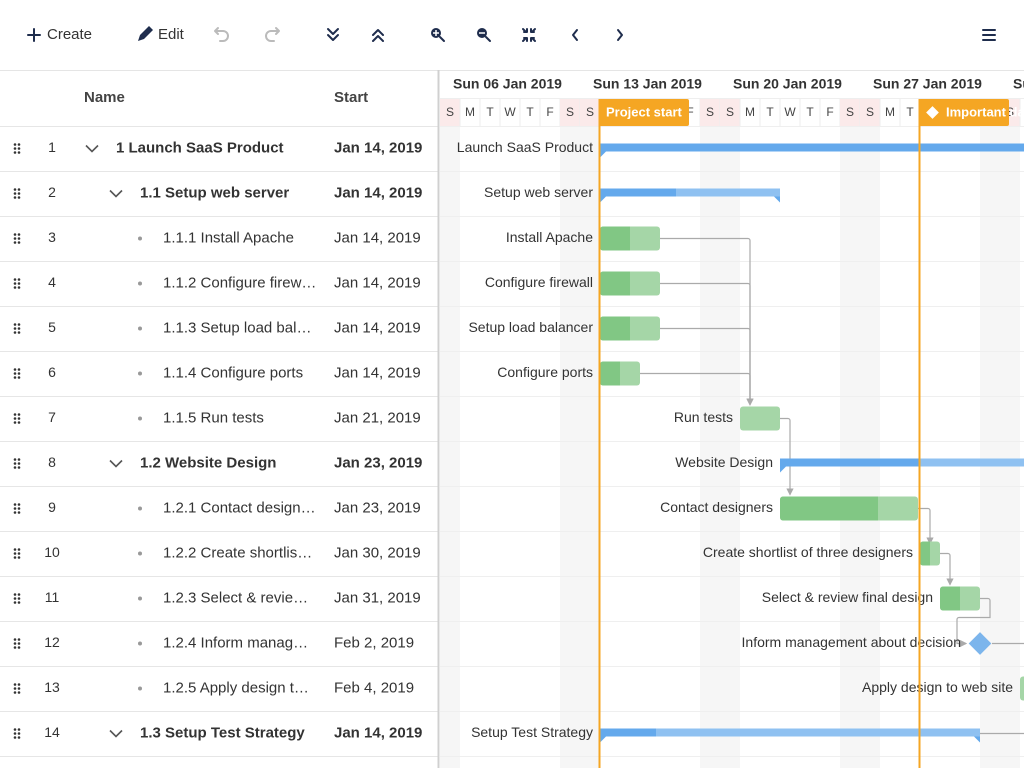 Image resolution: width=1024 pixels, height=773 pixels. What do you see at coordinates (377, 417) in the screenshot?
I see `task-start: Jan 21, 2019` at bounding box center [377, 417].